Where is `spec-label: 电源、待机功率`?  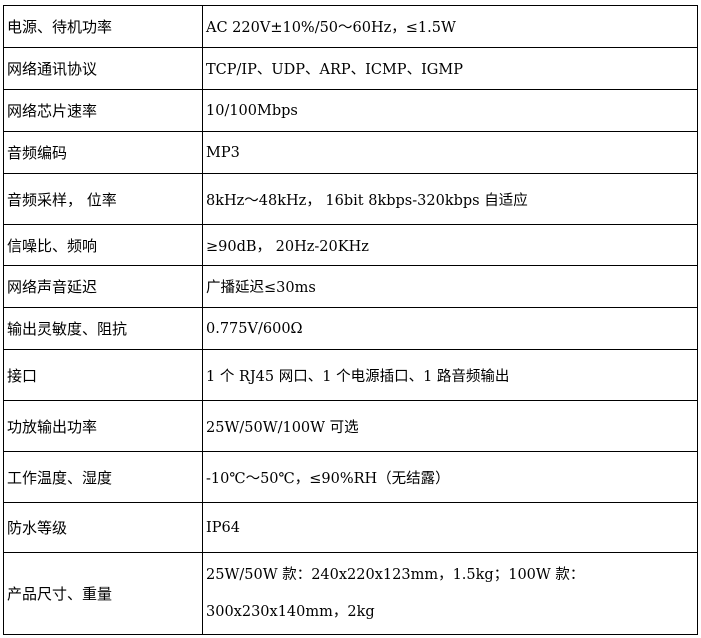 spec-label: 电源、待机功率 is located at coordinates (103, 26).